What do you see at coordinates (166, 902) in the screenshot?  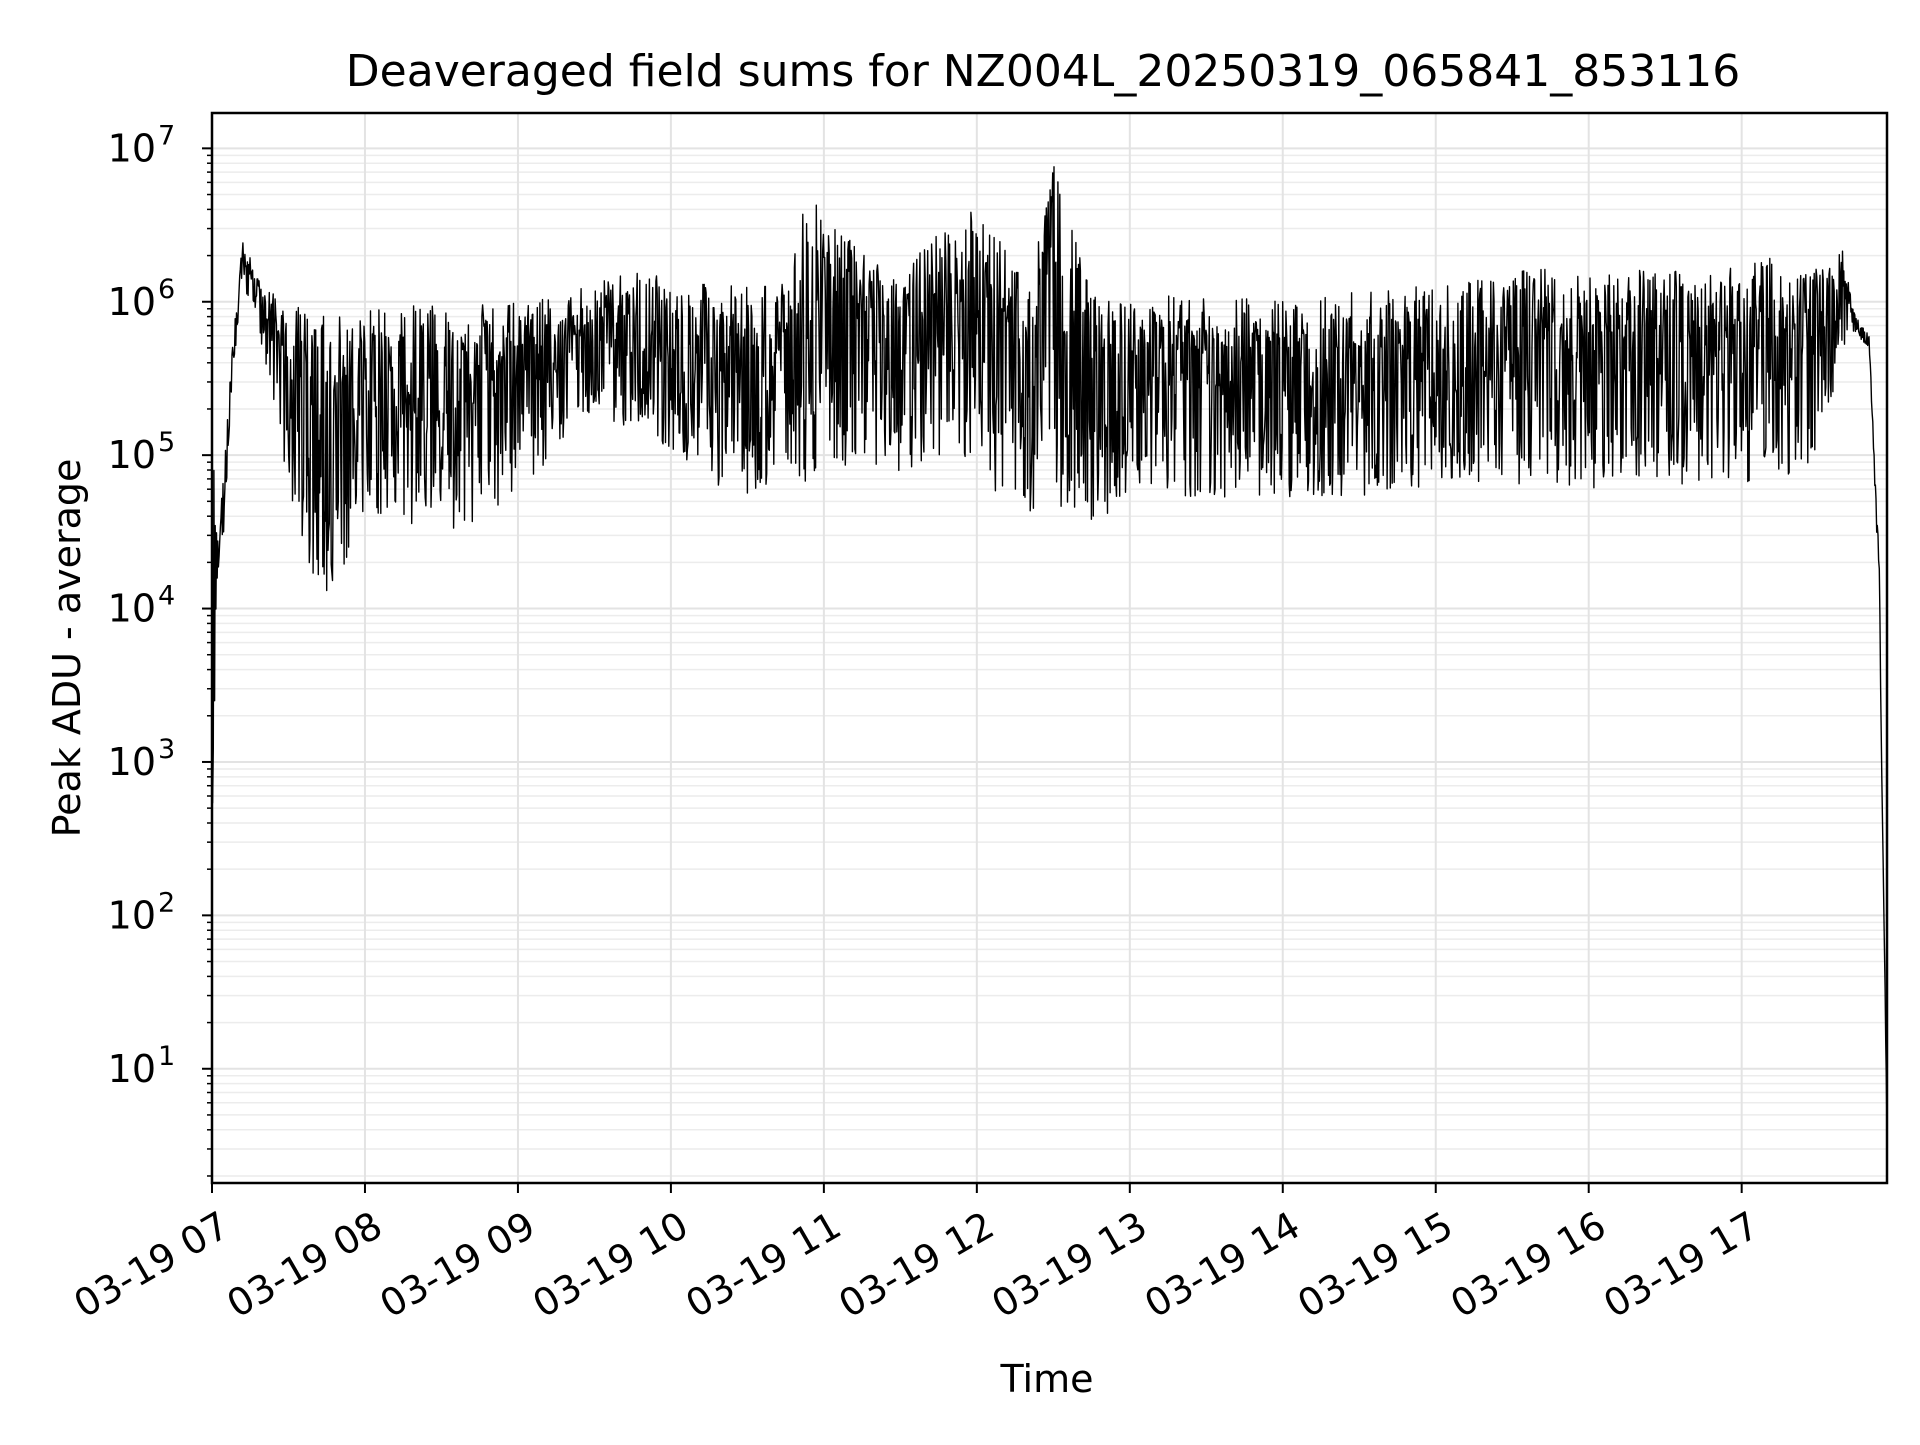 I see `y-tick-exponent: 2` at bounding box center [166, 902].